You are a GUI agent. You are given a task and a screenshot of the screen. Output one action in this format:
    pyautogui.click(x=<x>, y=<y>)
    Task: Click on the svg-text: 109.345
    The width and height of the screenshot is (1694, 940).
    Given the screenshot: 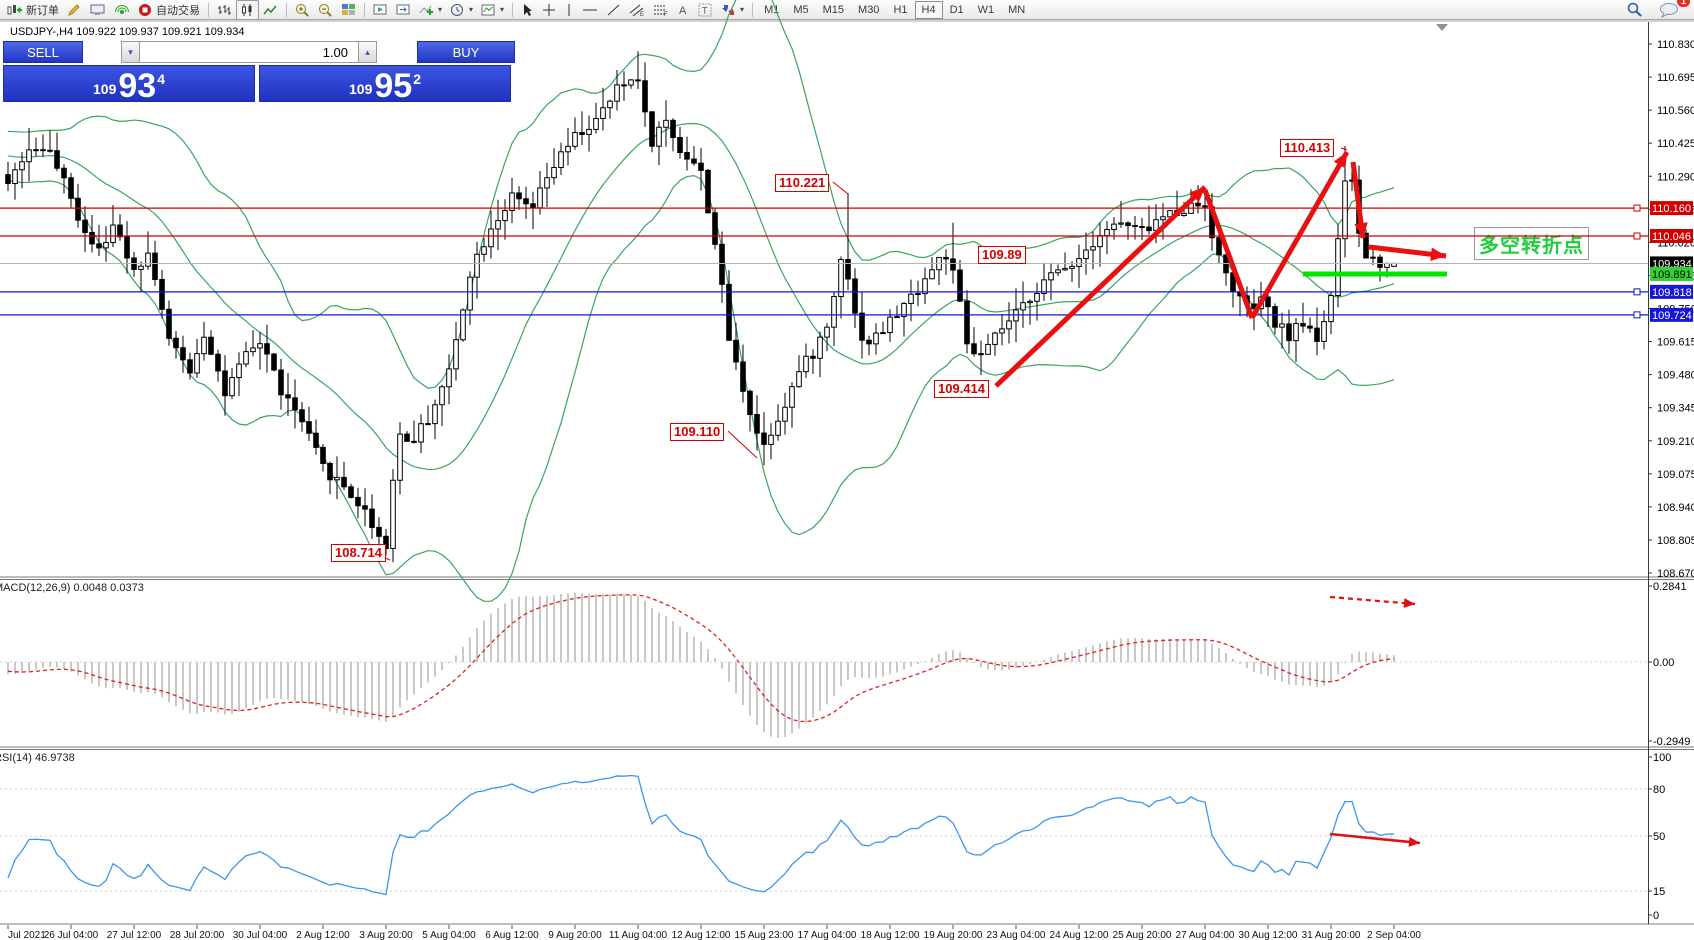 What is the action you would take?
    pyautogui.click(x=1675, y=409)
    